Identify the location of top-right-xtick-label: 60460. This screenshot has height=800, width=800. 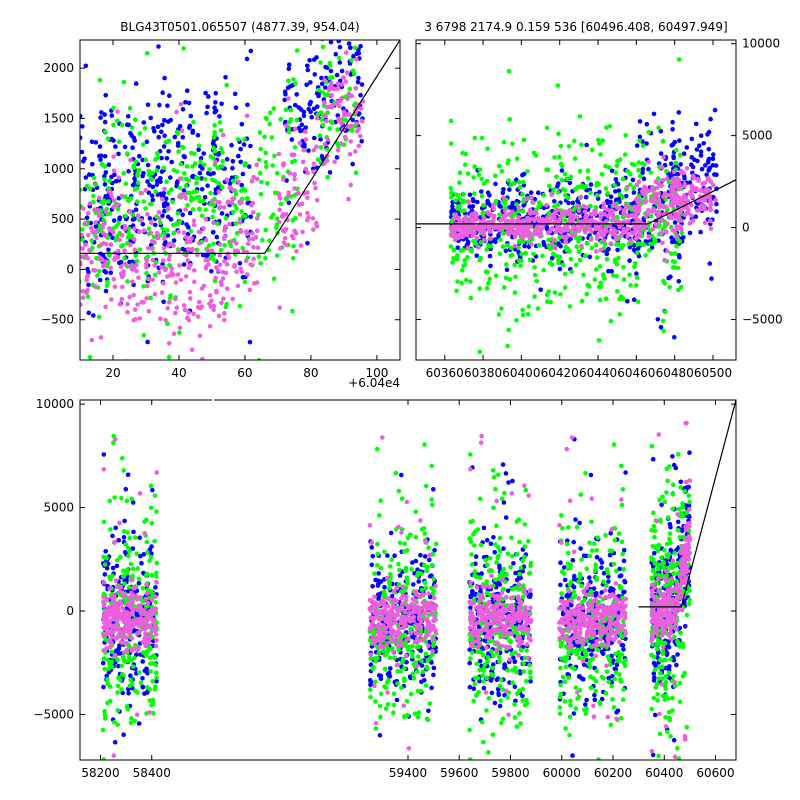
(636, 373).